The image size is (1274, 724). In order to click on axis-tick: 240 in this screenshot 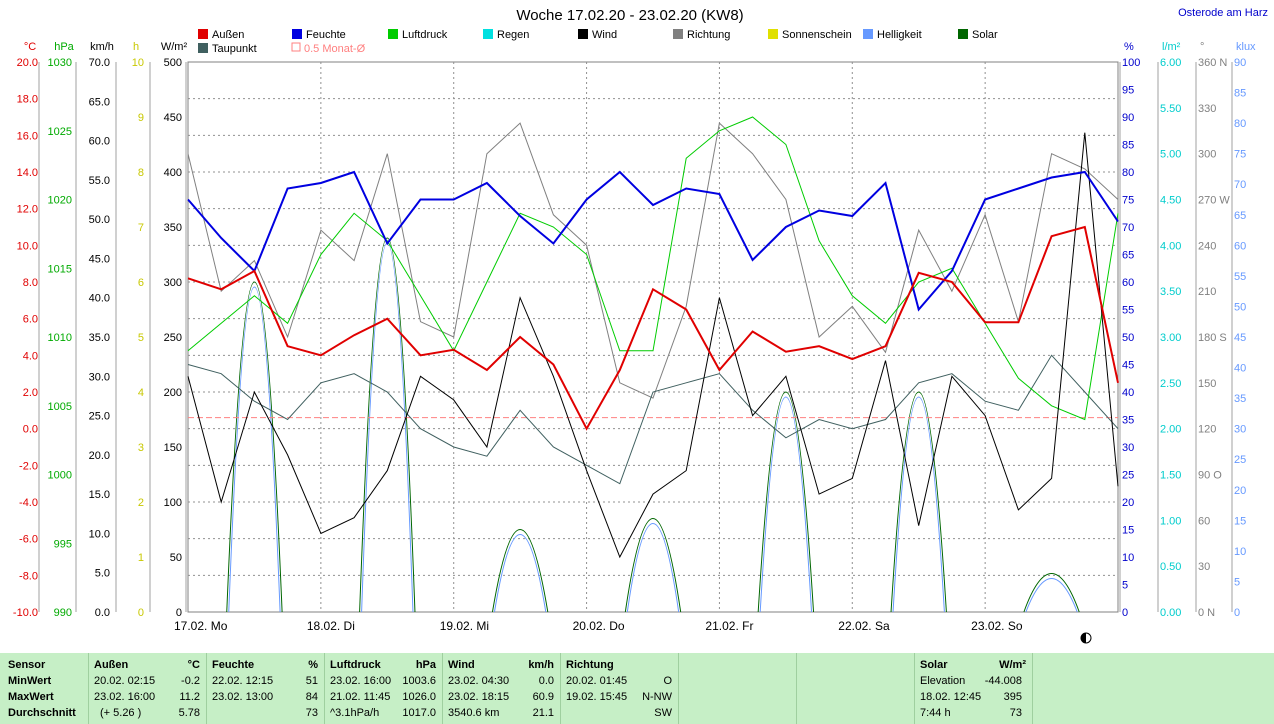, I will do `click(1207, 246)`.